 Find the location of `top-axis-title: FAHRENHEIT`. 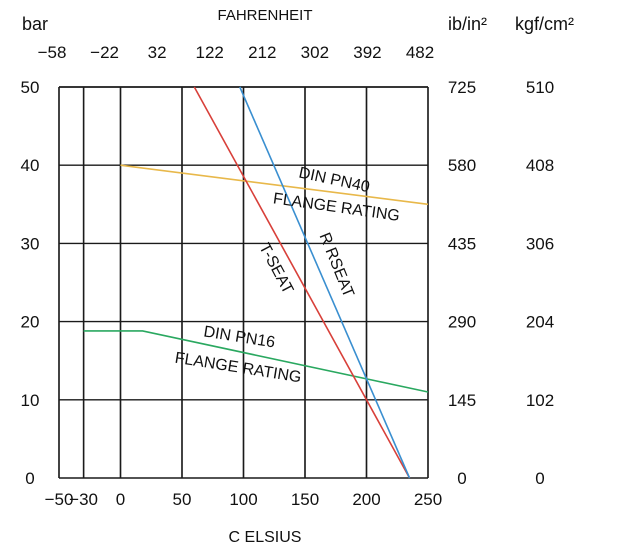

top-axis-title: FAHRENHEIT is located at coordinates (264, 15).